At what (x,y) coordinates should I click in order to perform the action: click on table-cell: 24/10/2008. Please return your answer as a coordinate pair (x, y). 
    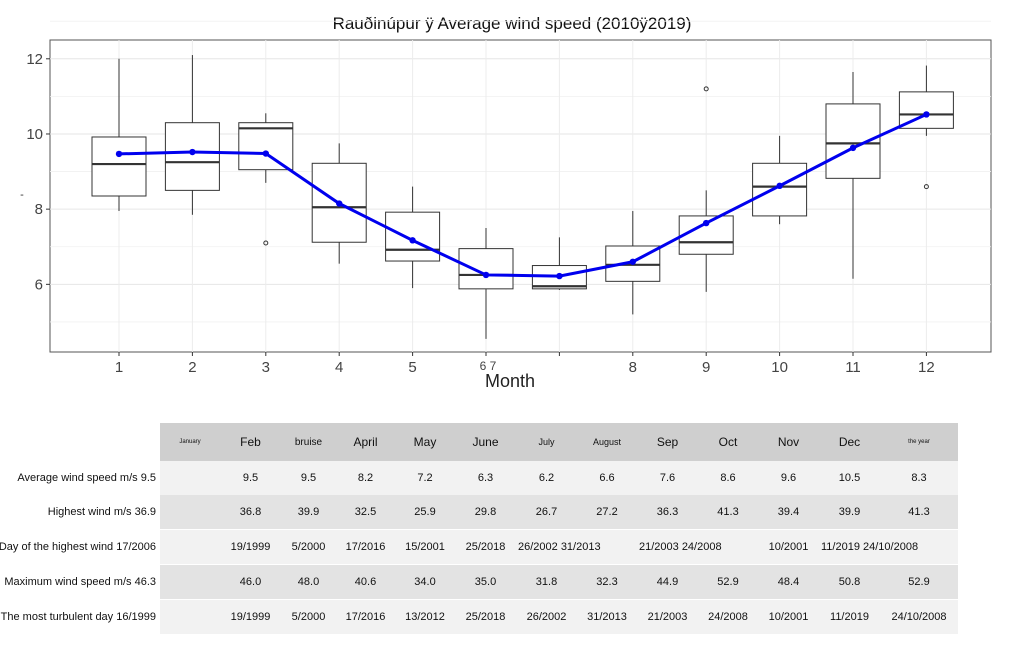
    Looking at the image, I should click on (919, 617).